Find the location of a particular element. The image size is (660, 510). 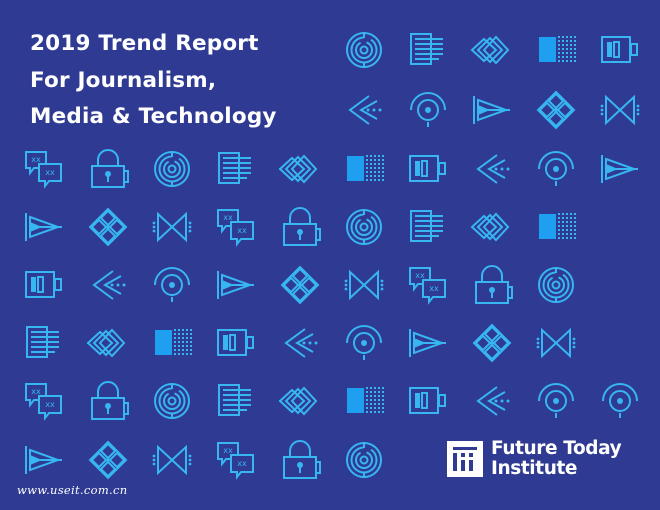

brand-line-2: Institute is located at coordinates (534, 468).